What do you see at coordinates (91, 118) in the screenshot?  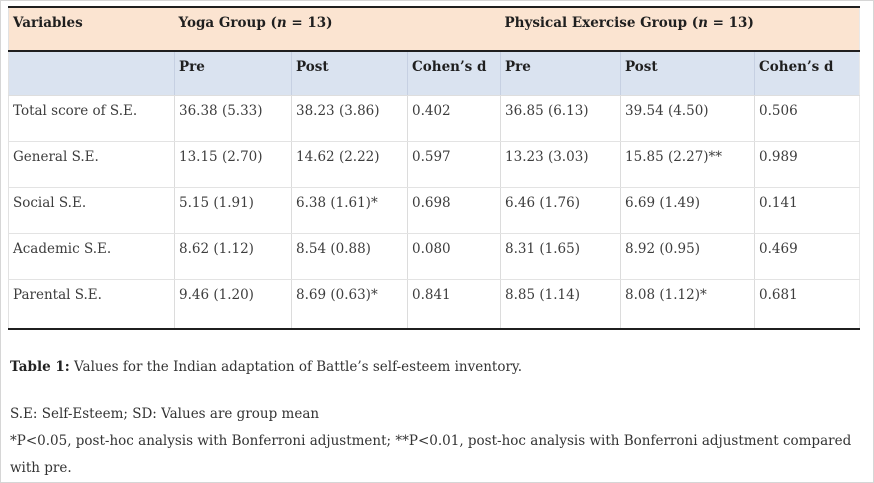 I see `row-label: Total score of S.E.` at bounding box center [91, 118].